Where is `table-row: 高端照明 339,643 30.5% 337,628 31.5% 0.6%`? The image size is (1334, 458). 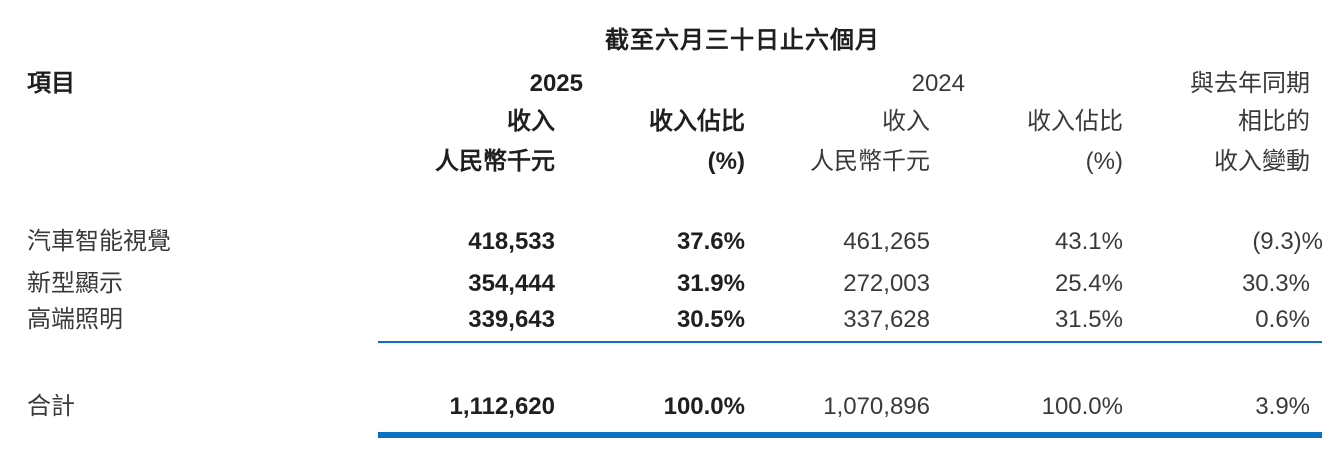
table-row: 高端照明 339,643 30.5% 337,628 31.5% 0.6% is located at coordinates (668, 320).